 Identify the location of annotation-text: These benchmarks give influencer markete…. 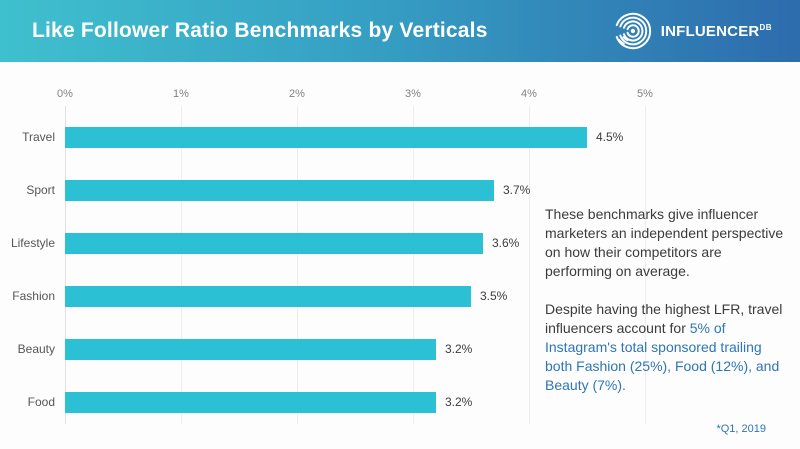
(665, 300).